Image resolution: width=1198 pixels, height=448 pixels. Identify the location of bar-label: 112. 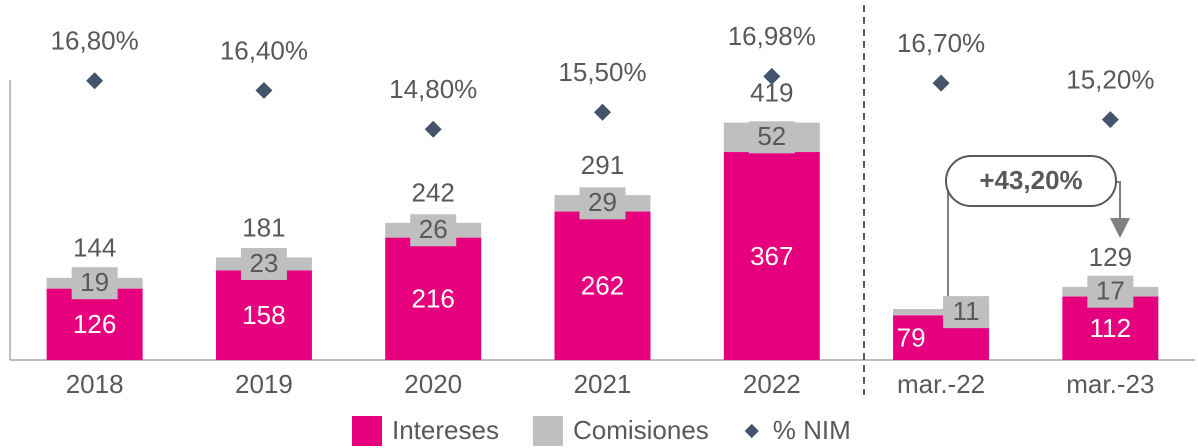
(1110, 328).